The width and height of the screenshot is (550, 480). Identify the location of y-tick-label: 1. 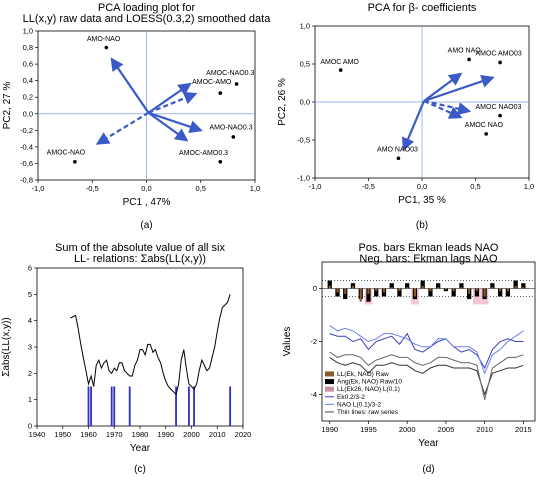
(30, 399).